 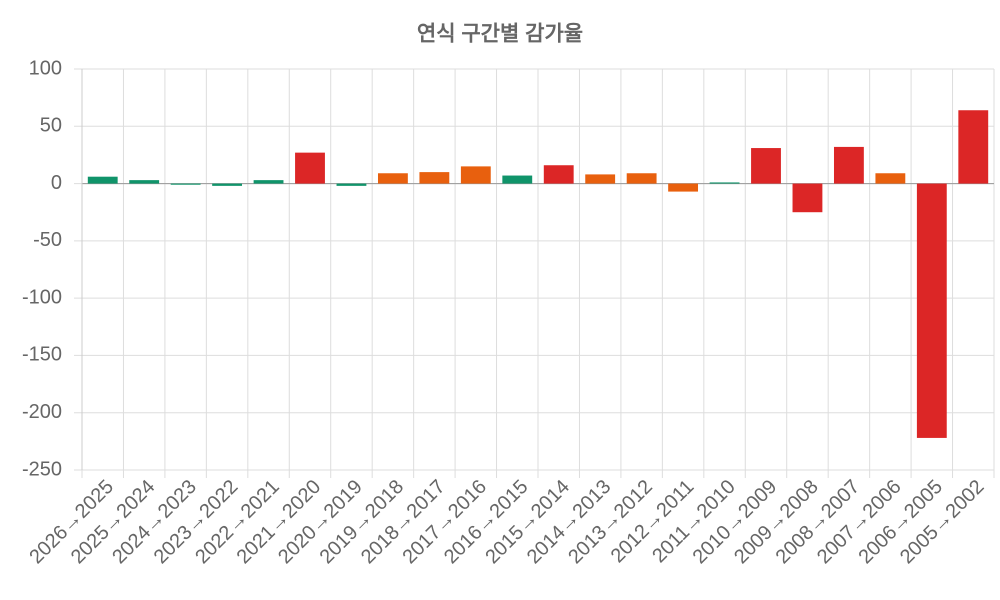 I want to click on chart-title: 연식 구간별 감가율, so click(x=500, y=34).